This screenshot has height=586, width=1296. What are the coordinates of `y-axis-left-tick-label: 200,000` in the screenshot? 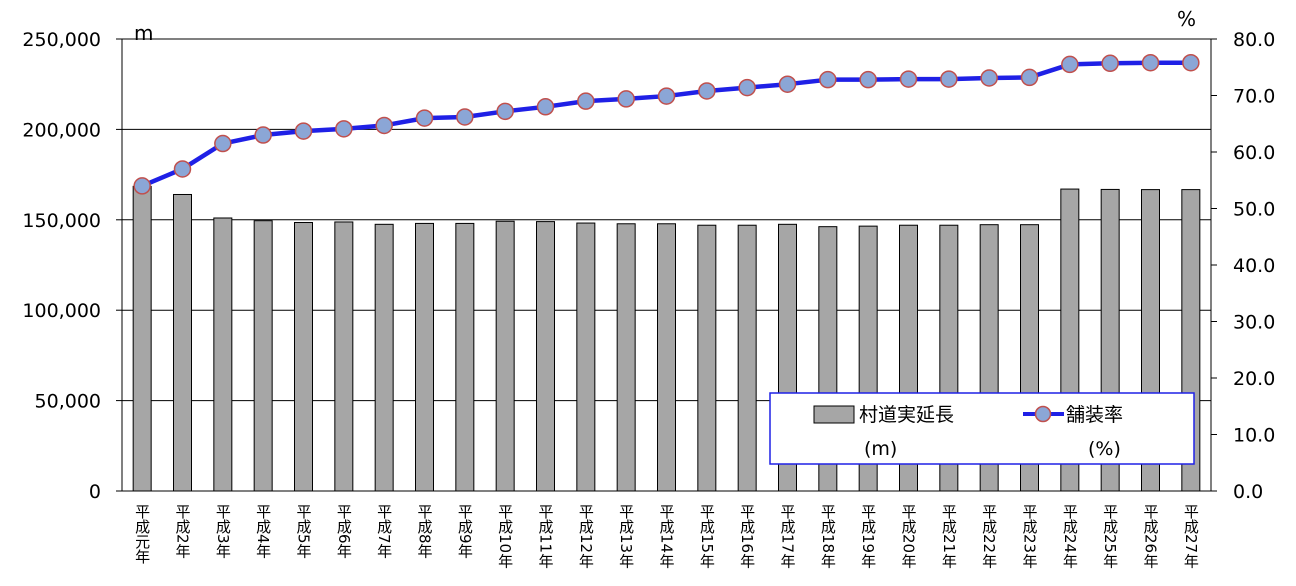 It's located at (61, 130).